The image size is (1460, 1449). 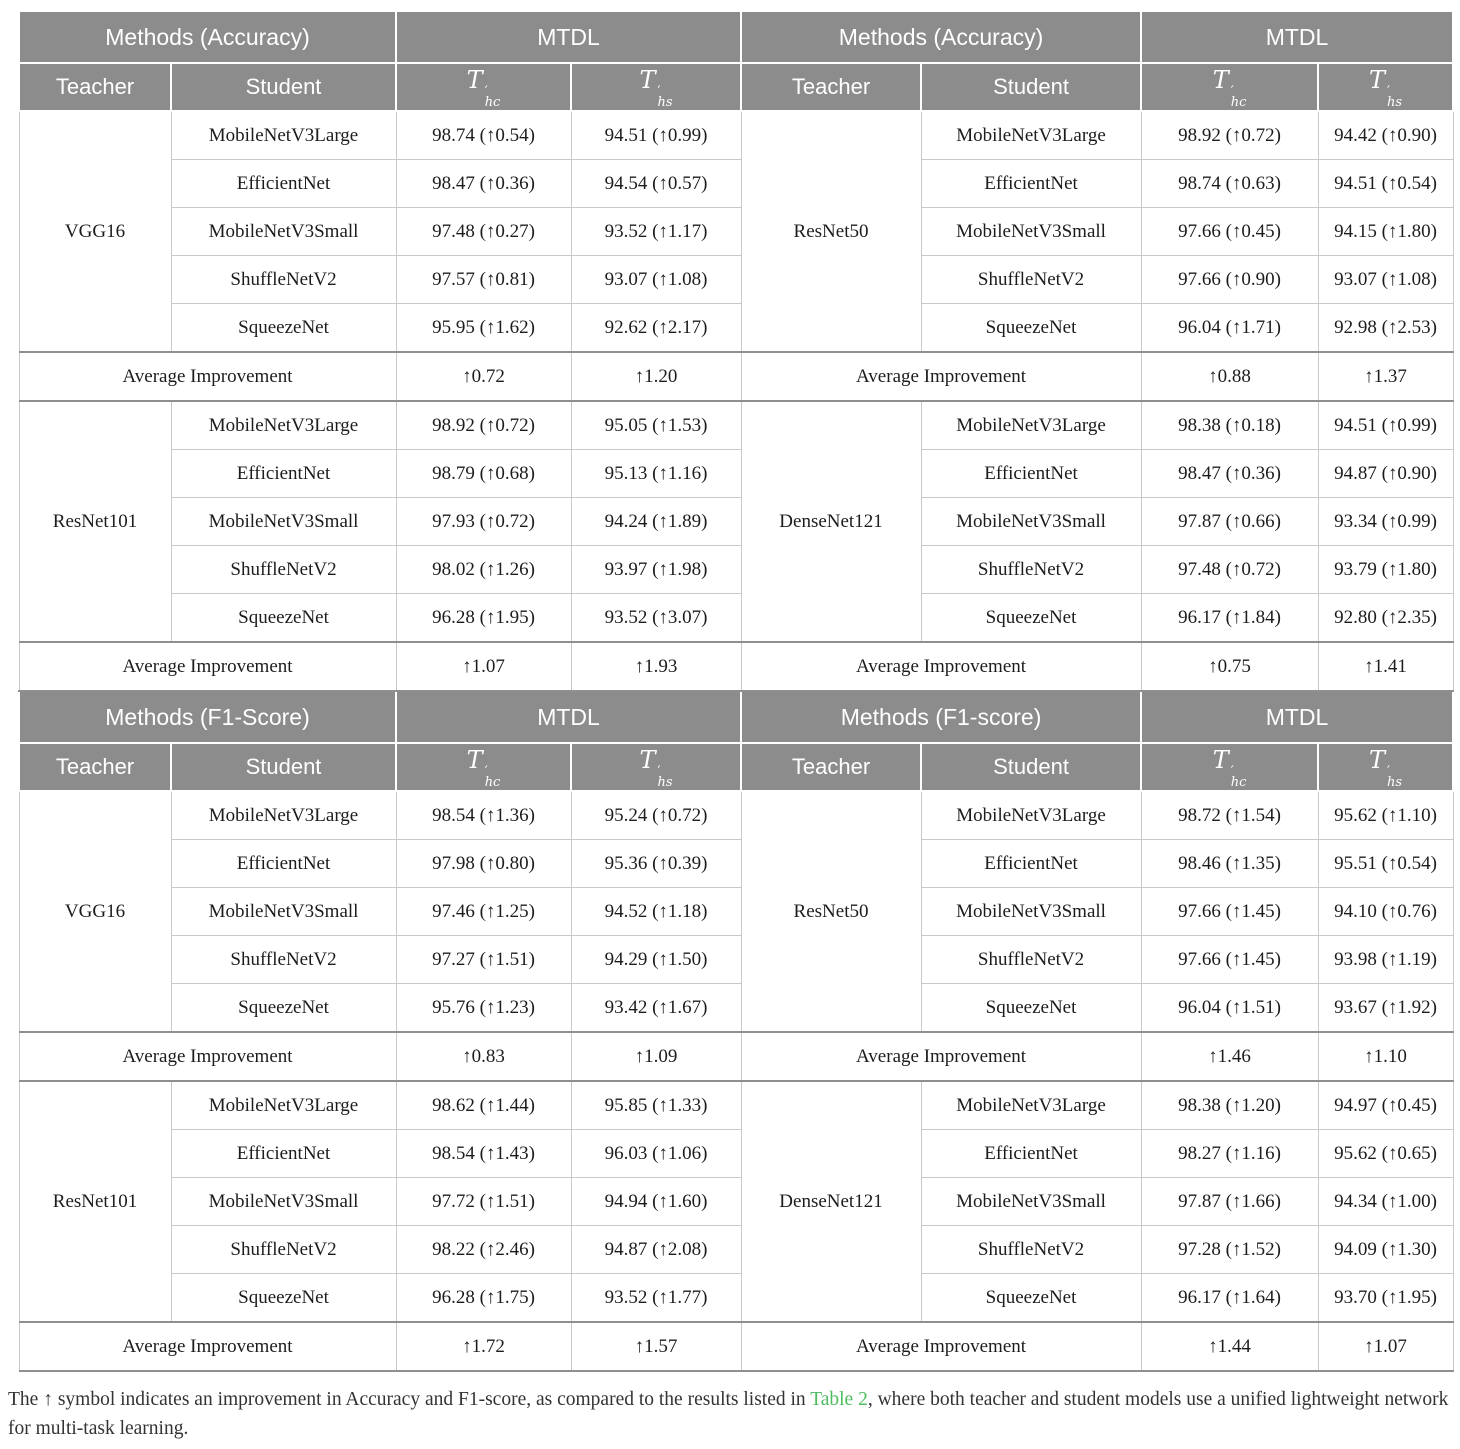 What do you see at coordinates (95, 911) in the screenshot?
I see `teacher-cell: VGG16` at bounding box center [95, 911].